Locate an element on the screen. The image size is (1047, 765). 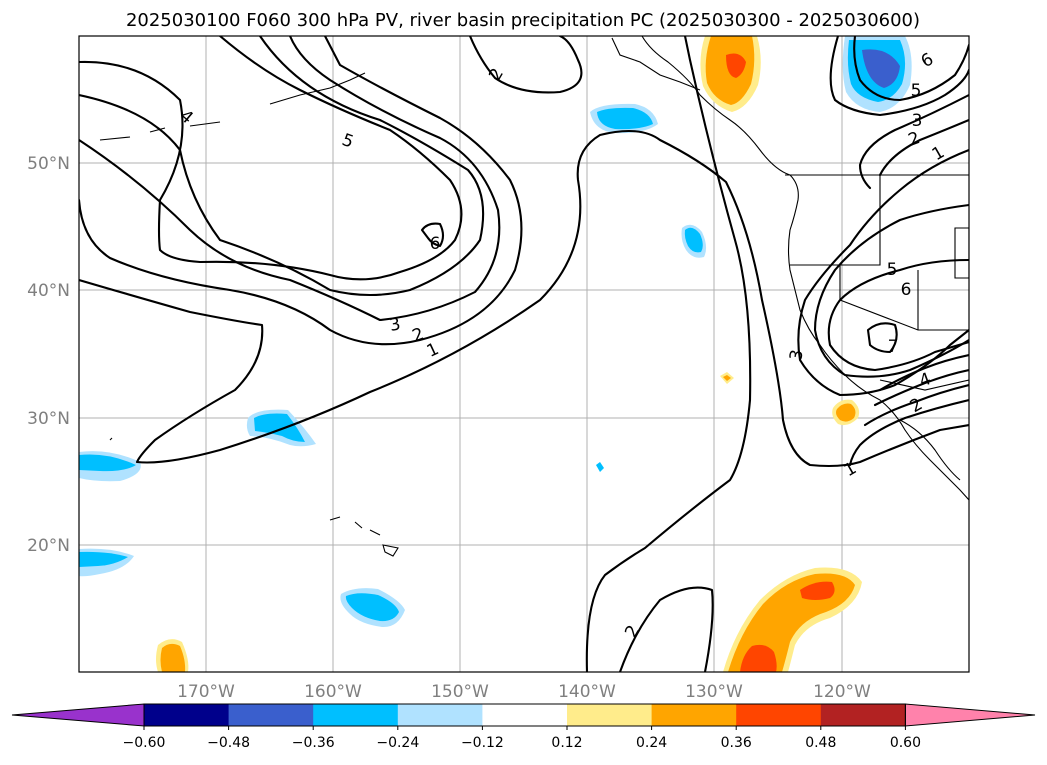
colorbar-extend-high is located at coordinates (970, 715).